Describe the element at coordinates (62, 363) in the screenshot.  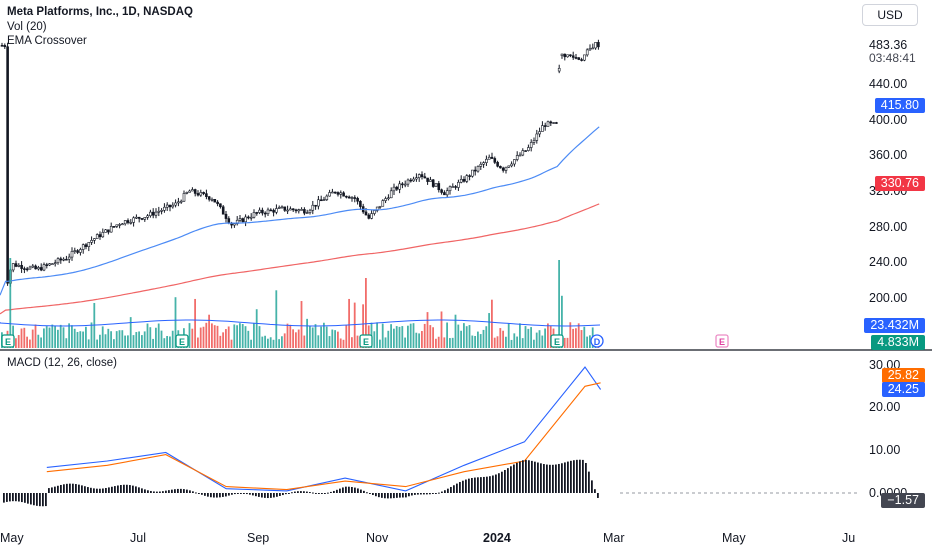
I see `macd-indicator-label: MACD (12, 26, close)` at that location.